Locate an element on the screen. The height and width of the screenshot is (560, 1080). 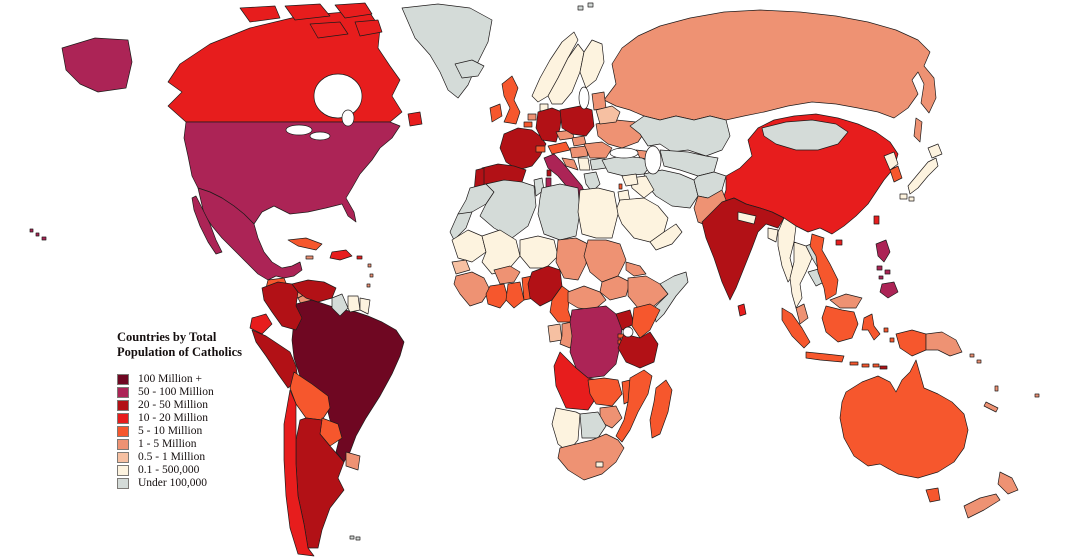
region-lesotho is located at coordinates (599, 464).